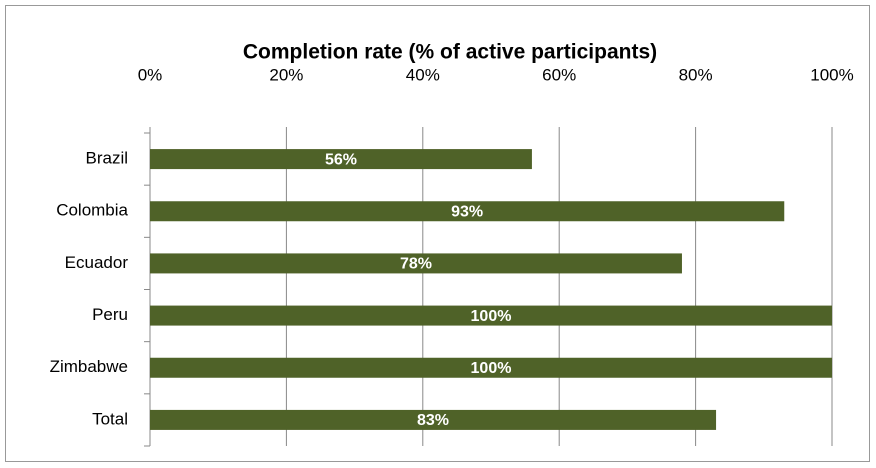 This screenshot has height=468, width=876. I want to click on y-tick-label: Zimbabwe, so click(89, 366).